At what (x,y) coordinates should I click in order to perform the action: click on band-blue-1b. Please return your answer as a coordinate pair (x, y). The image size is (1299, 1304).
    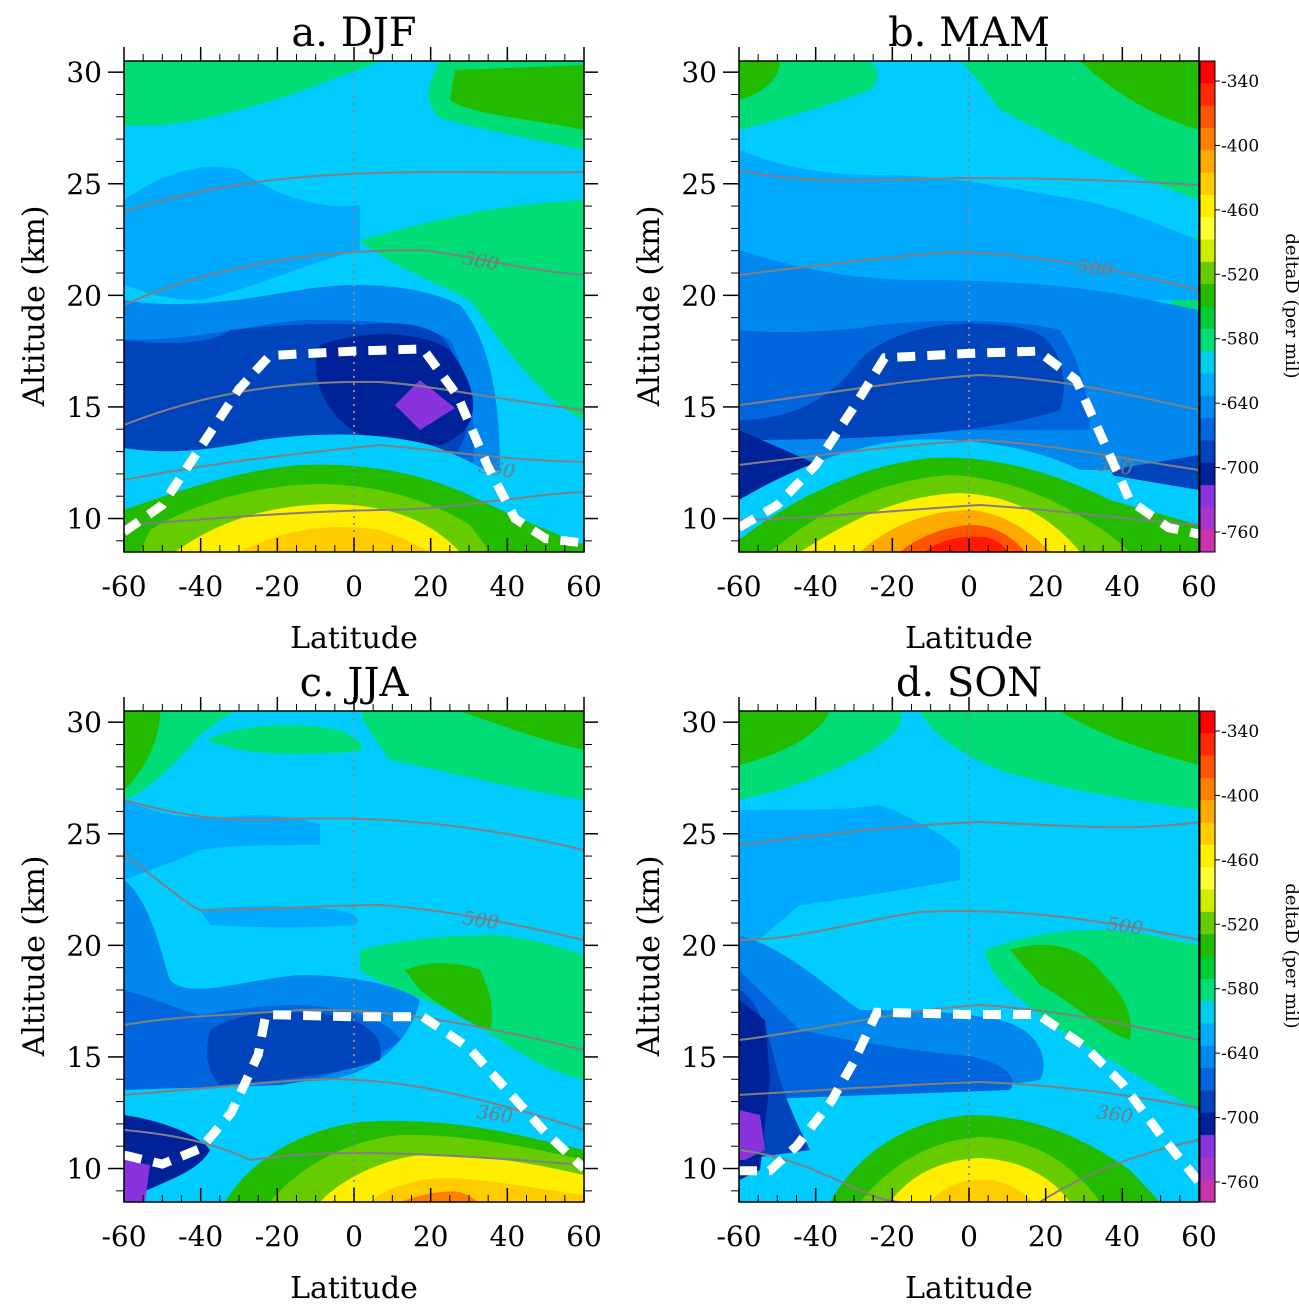
    Looking at the image, I should click on (279, 917).